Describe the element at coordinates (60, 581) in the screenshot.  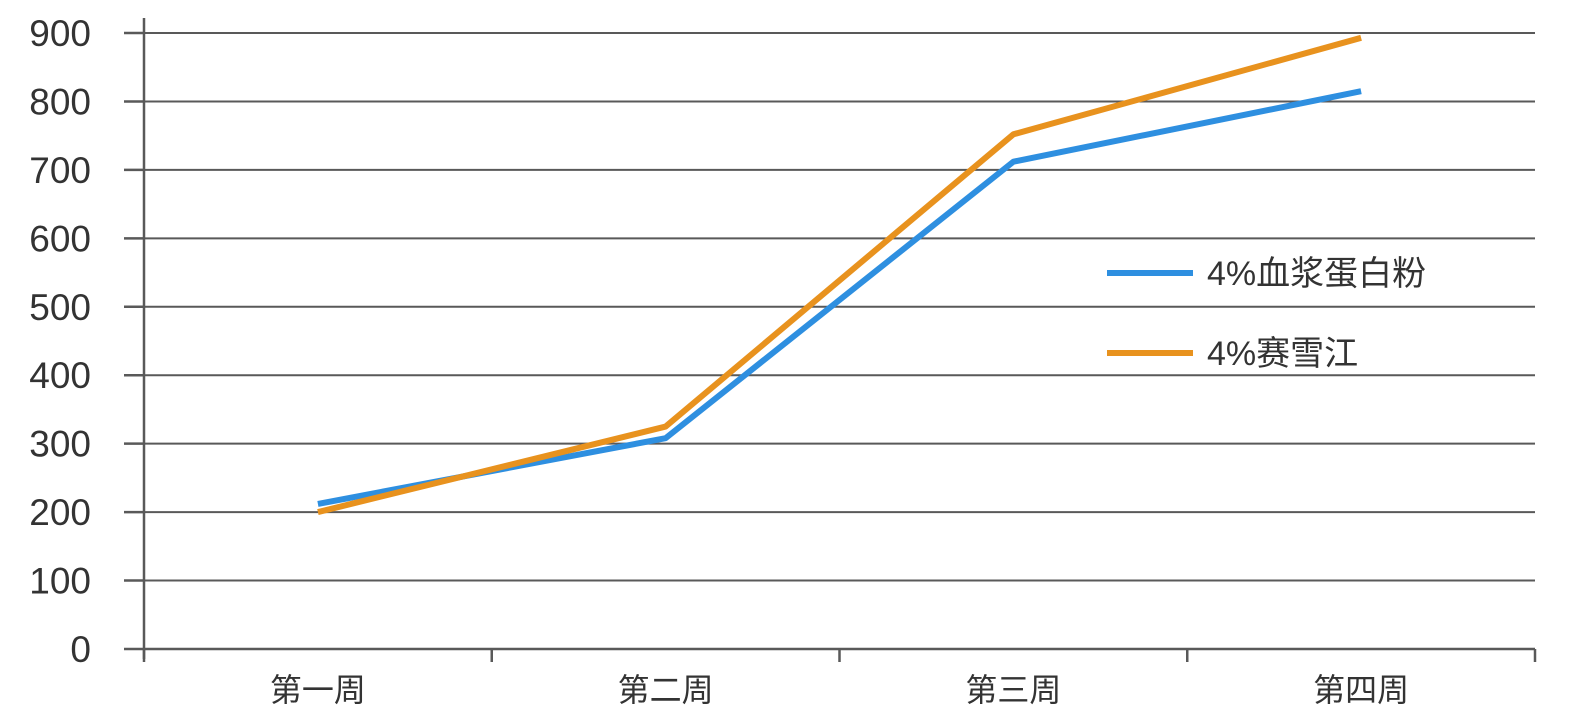
I see `y-tick-label: 100` at that location.